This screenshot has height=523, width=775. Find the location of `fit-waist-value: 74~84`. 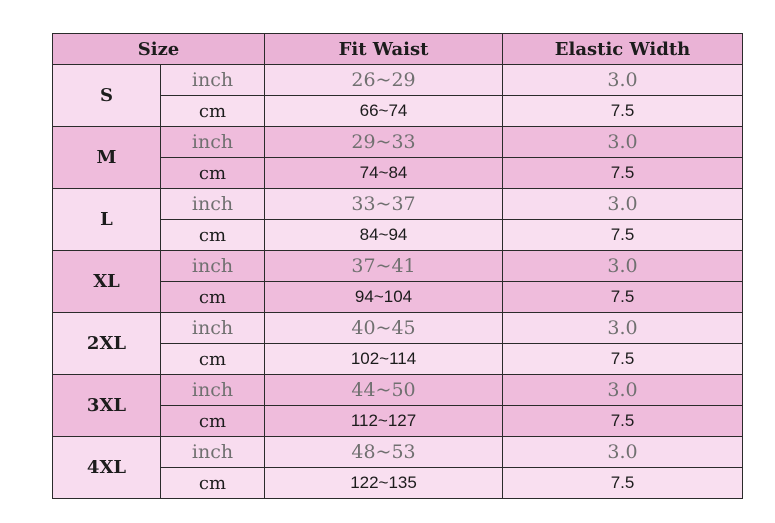

fit-waist-value: 74~84 is located at coordinates (384, 173).